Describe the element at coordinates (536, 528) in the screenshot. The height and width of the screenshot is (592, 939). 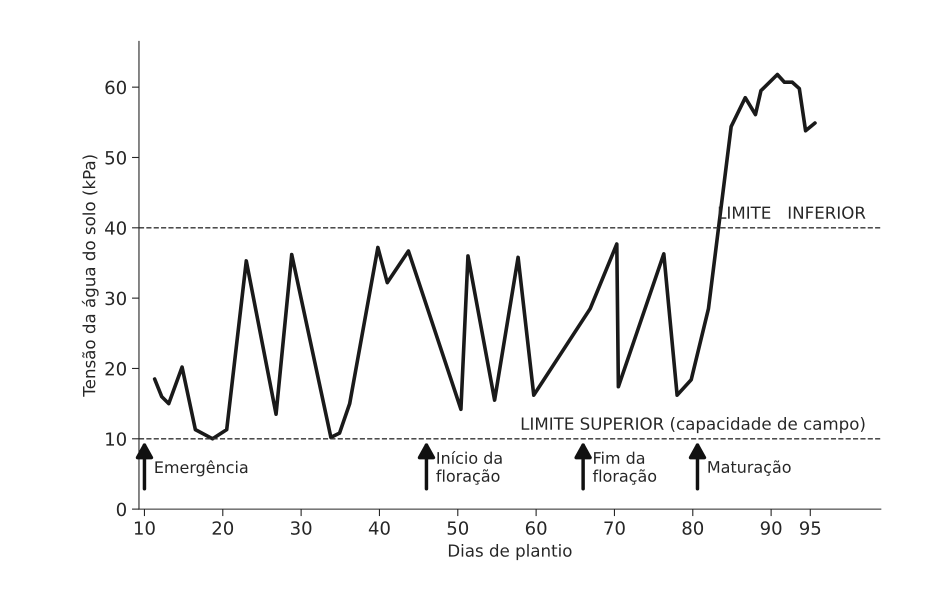
I see `x-tick-label: 60` at that location.